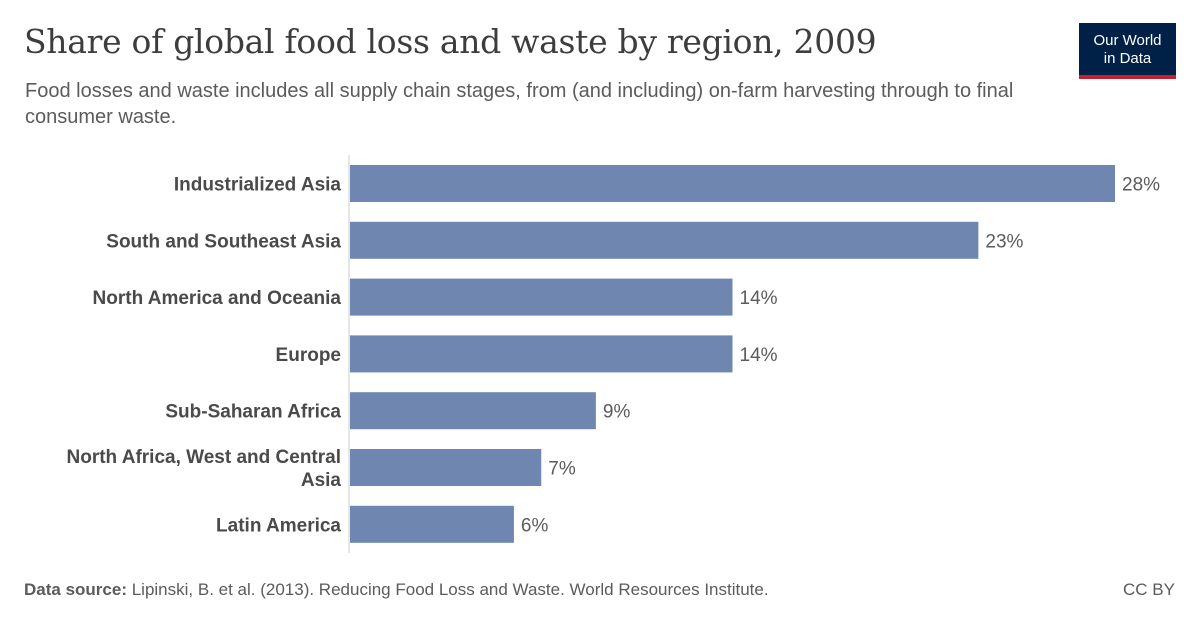  What do you see at coordinates (75, 589) in the screenshot?
I see `data-source-label: Data source:` at bounding box center [75, 589].